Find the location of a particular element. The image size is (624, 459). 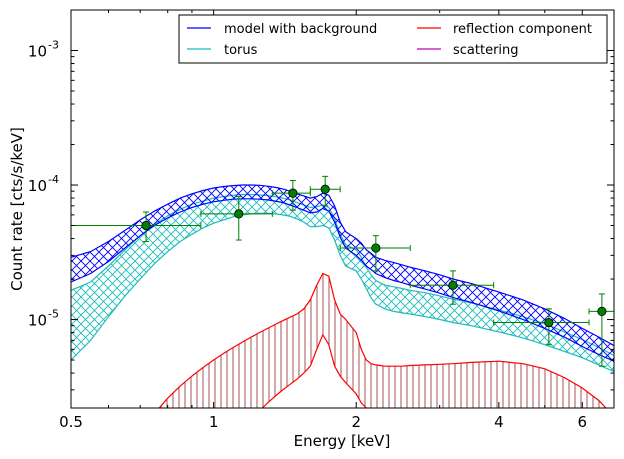

reflection-component-lower-line is located at coordinates (314, 370).